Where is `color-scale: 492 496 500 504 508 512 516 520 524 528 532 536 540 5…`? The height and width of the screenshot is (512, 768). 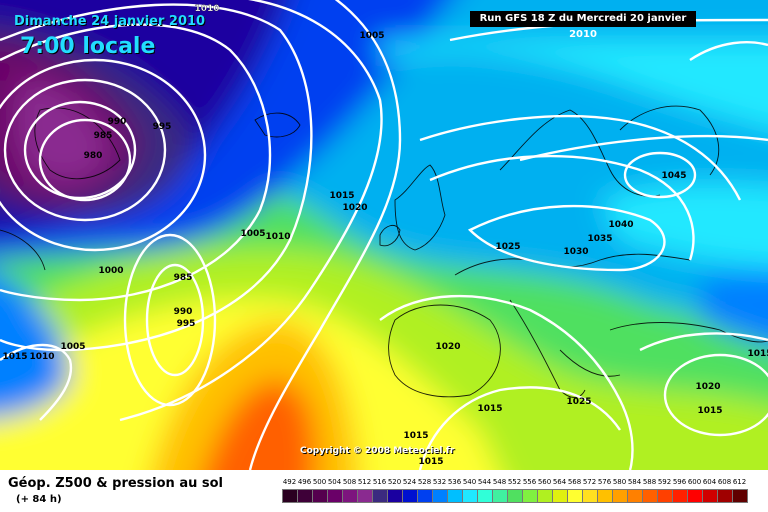
color-scale: 492 496 500 504 508 512 516 520 524 528 532 536 540 5… is located at coordinates (515, 491).